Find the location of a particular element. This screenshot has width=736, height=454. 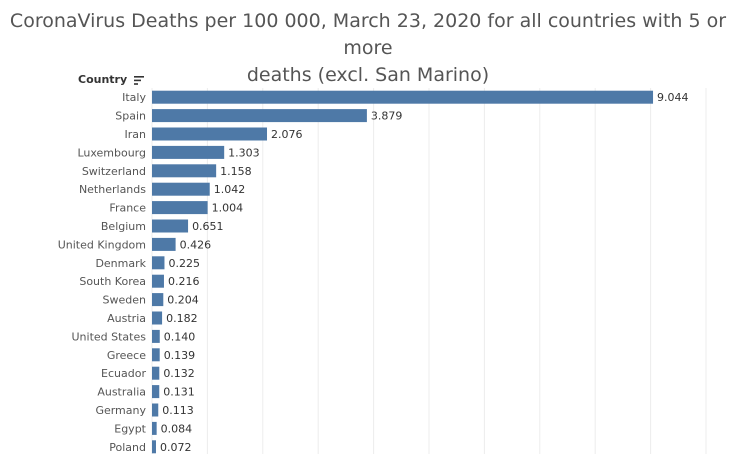

category-label: Denmark is located at coordinates (120, 263).